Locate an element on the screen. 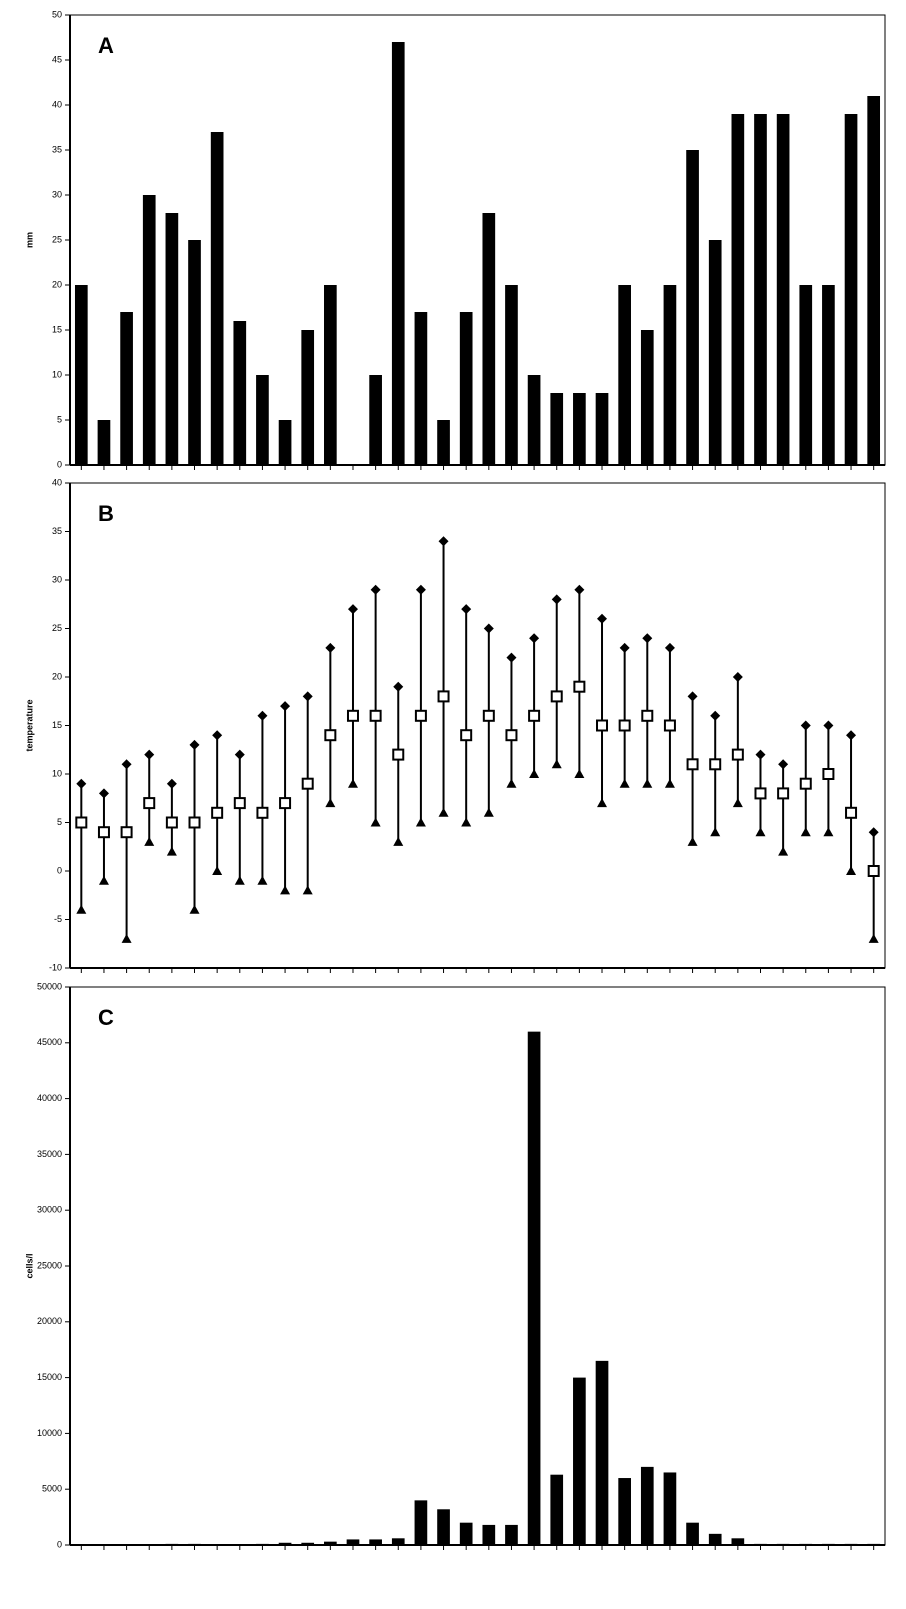 This screenshot has height=1609, width=906. y-tick-label: 20000 is located at coordinates (49, 1321).